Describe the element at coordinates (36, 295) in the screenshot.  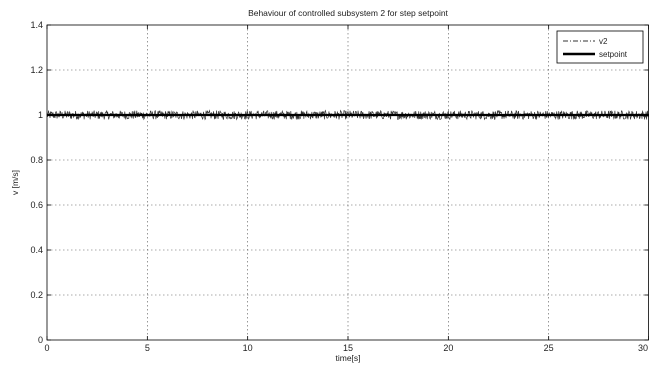
I see `y-tick-label: 0.2` at that location.